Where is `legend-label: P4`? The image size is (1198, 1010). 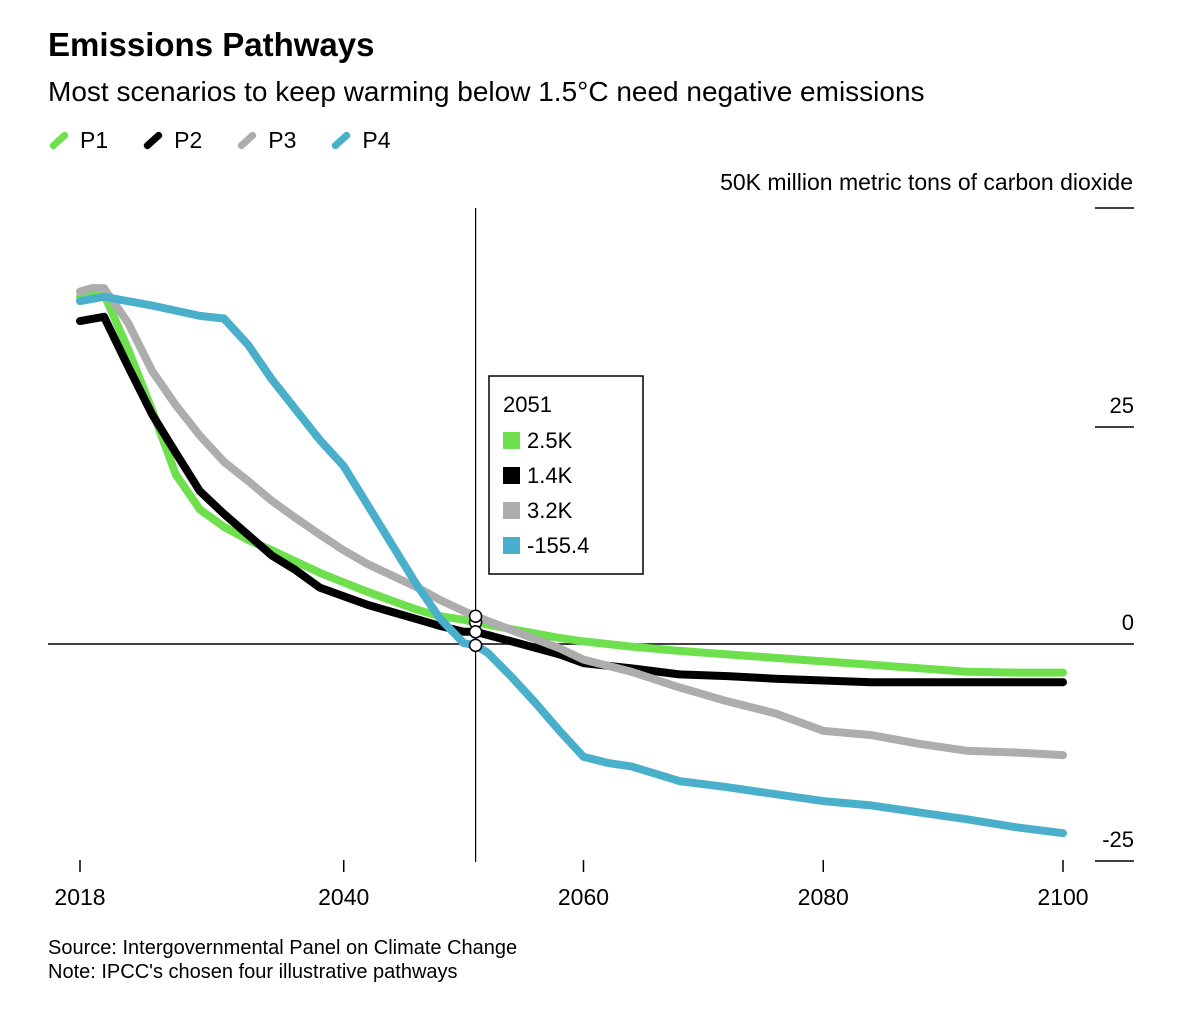 legend-label: P4 is located at coordinates (376, 139).